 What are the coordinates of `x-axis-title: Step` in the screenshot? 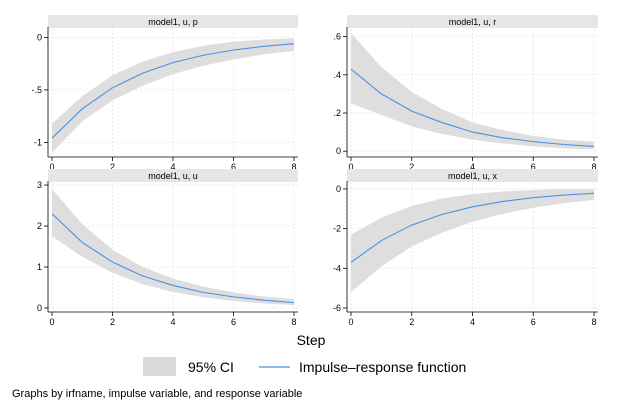 It's located at (311, 340).